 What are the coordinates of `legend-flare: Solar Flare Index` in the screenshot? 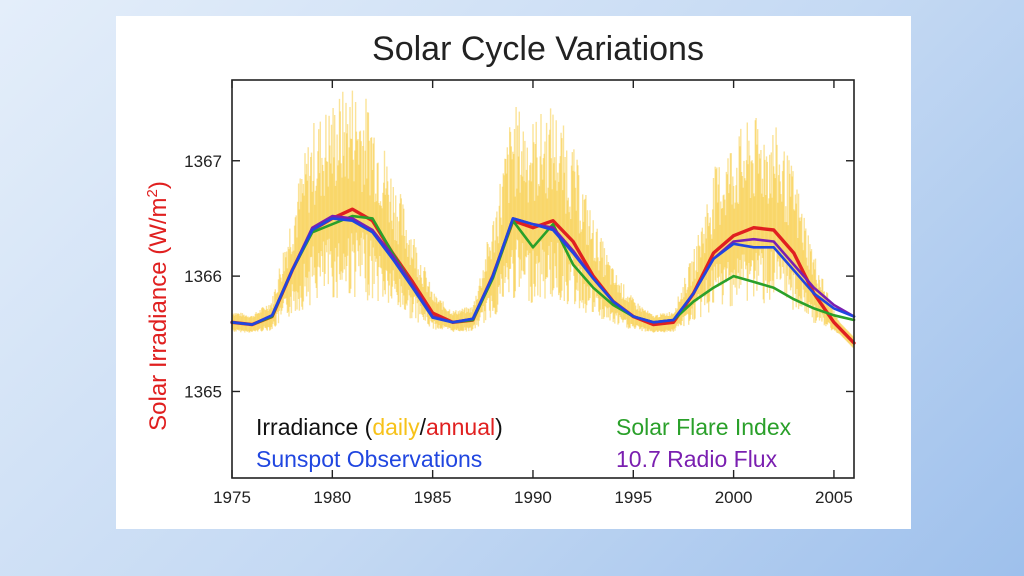 It's located at (704, 427).